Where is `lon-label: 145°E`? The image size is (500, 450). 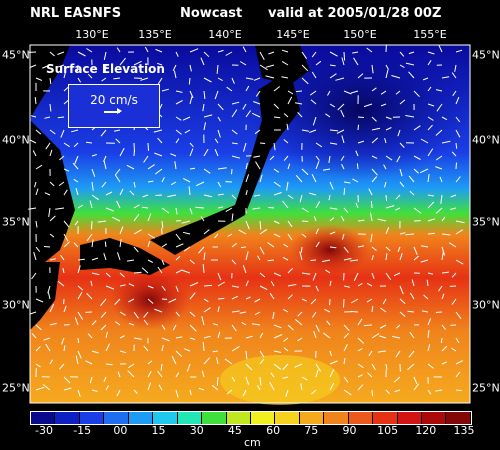
lon-label: 145°E is located at coordinates (293, 34).